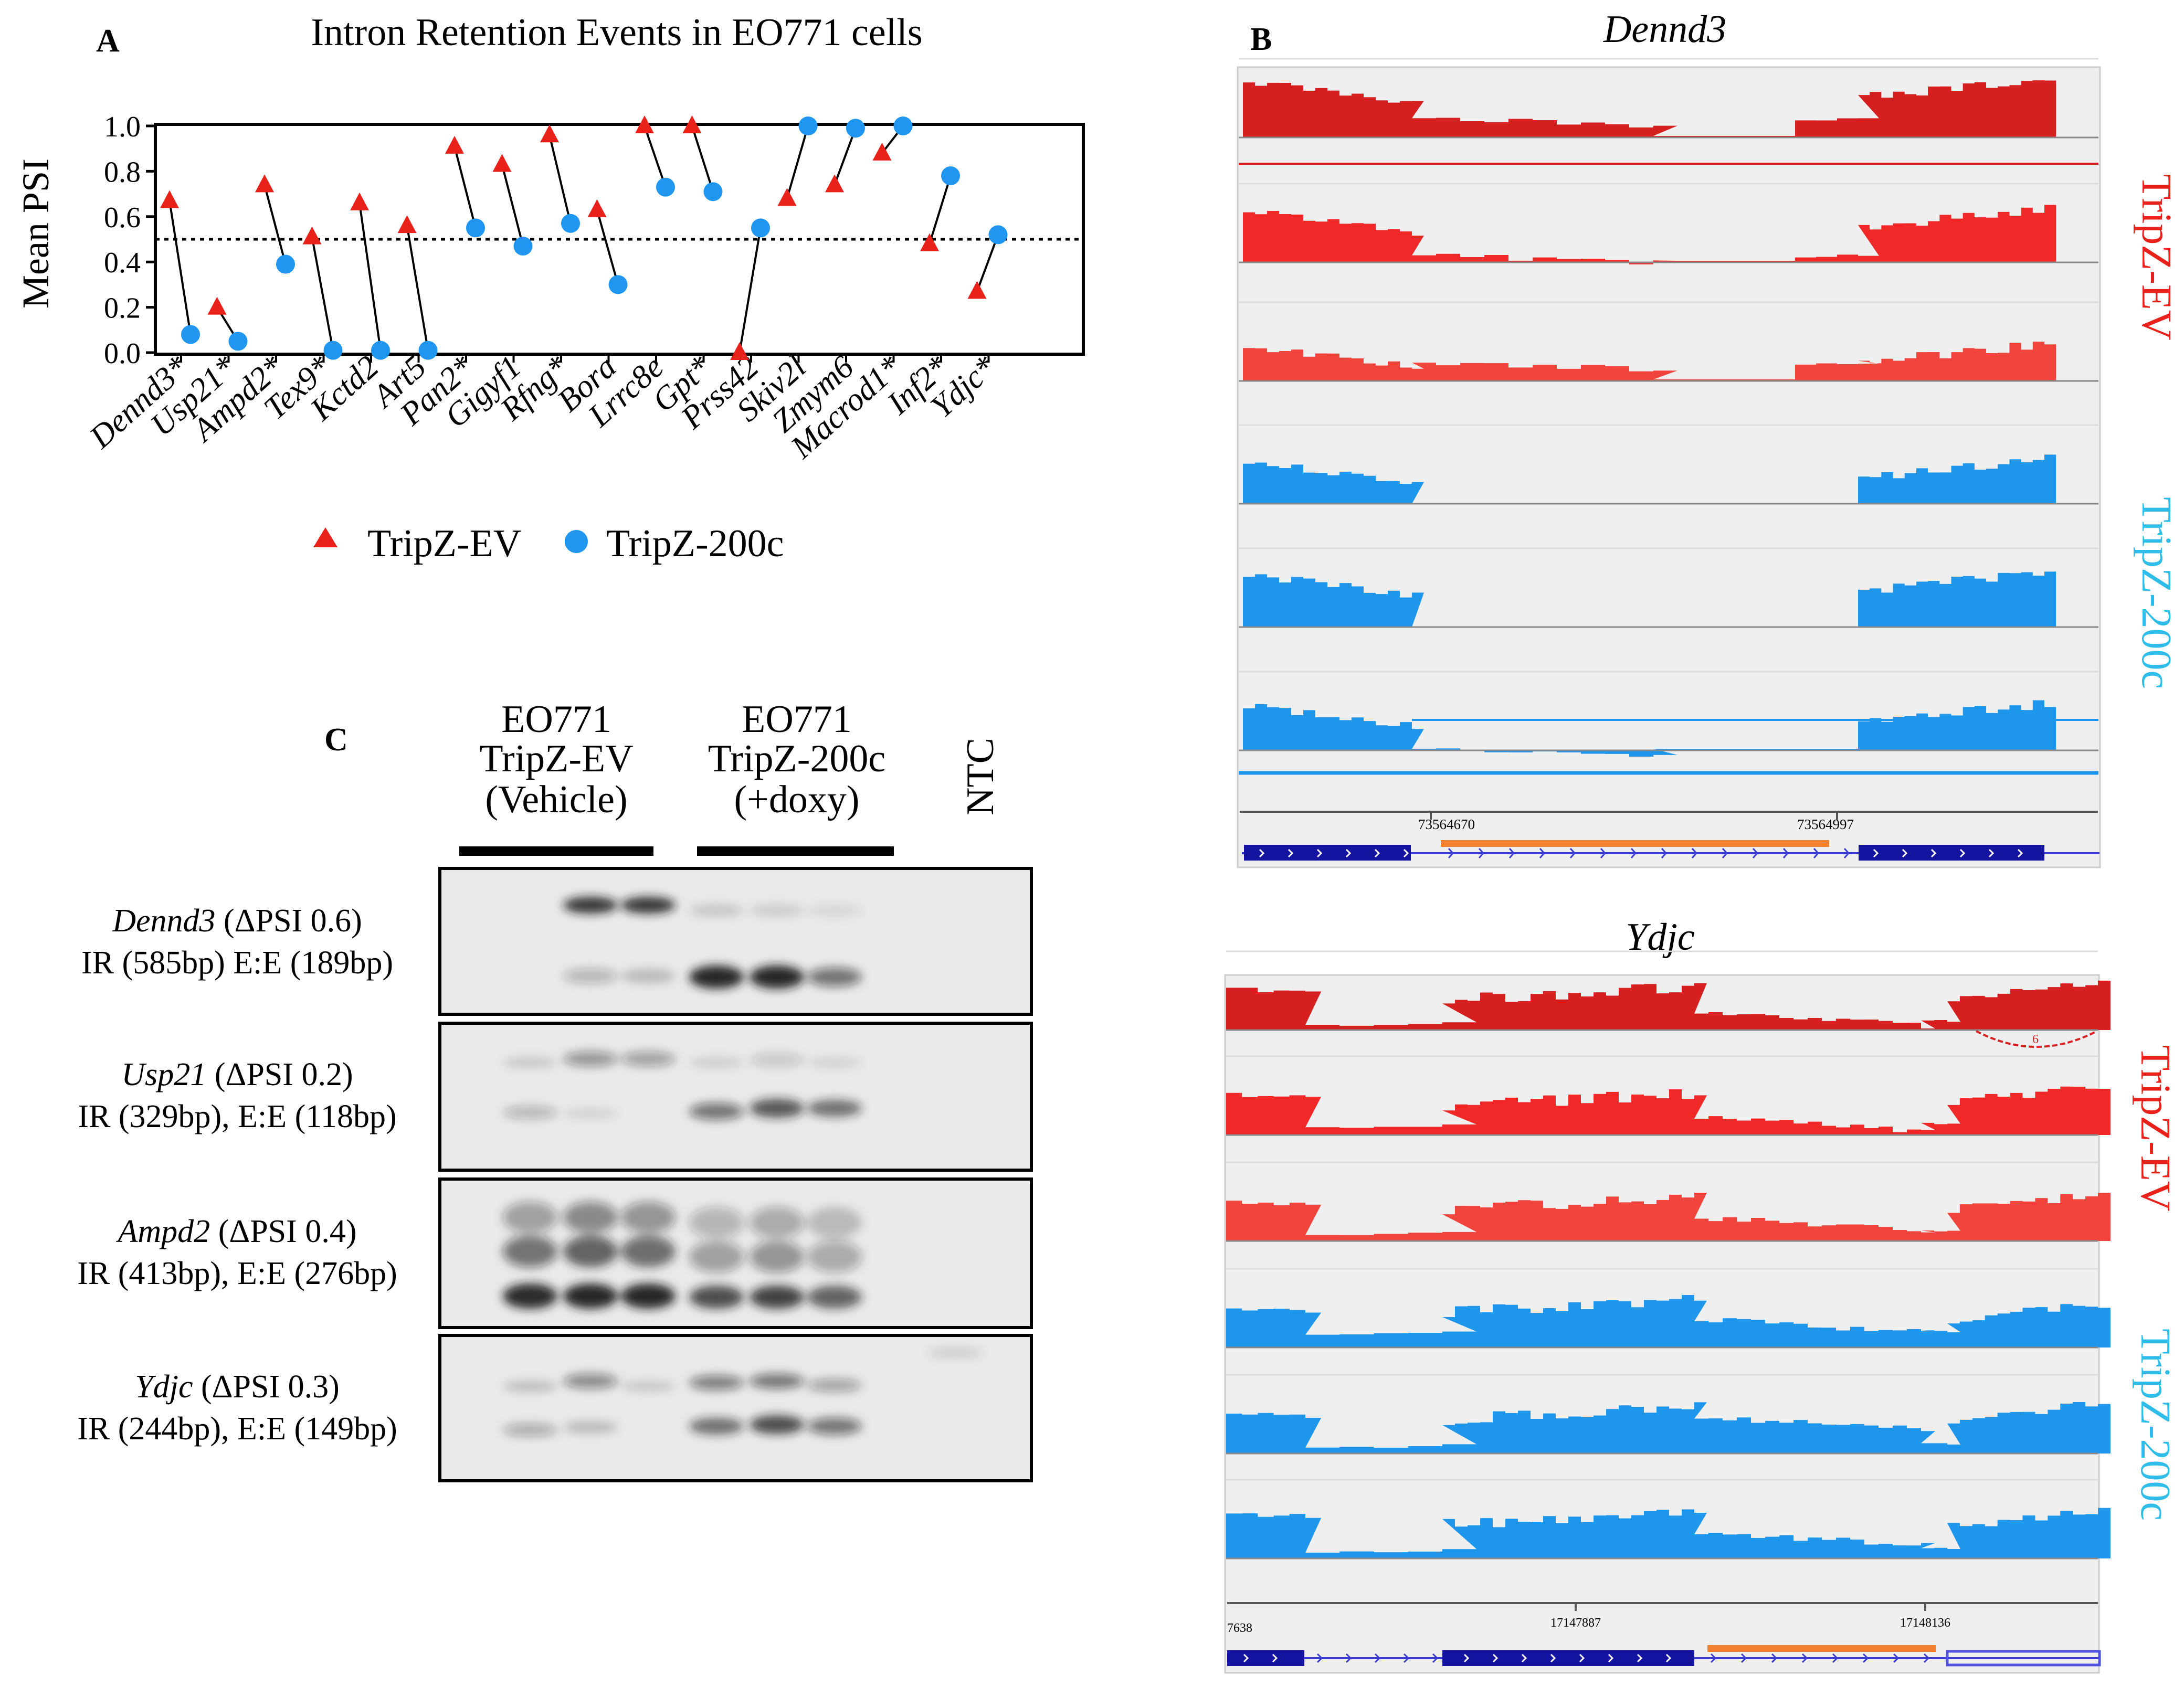 The height and width of the screenshot is (1687, 2184). I want to click on ydjc-junction-arc, so click(2036, 1039).